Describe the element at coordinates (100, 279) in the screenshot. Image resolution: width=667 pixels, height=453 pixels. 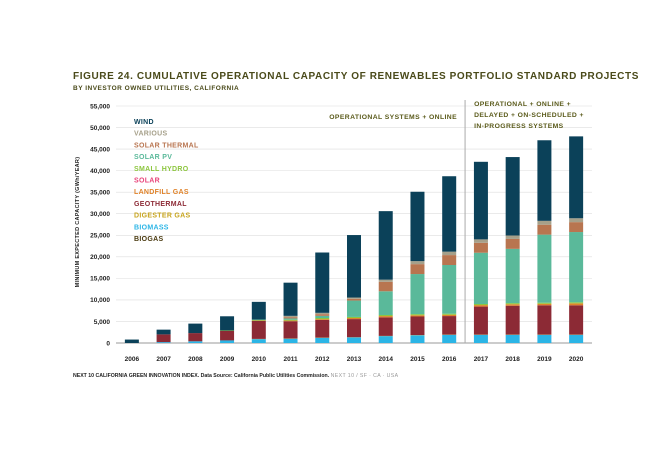
I see `y-tick-label: 15,000` at that location.